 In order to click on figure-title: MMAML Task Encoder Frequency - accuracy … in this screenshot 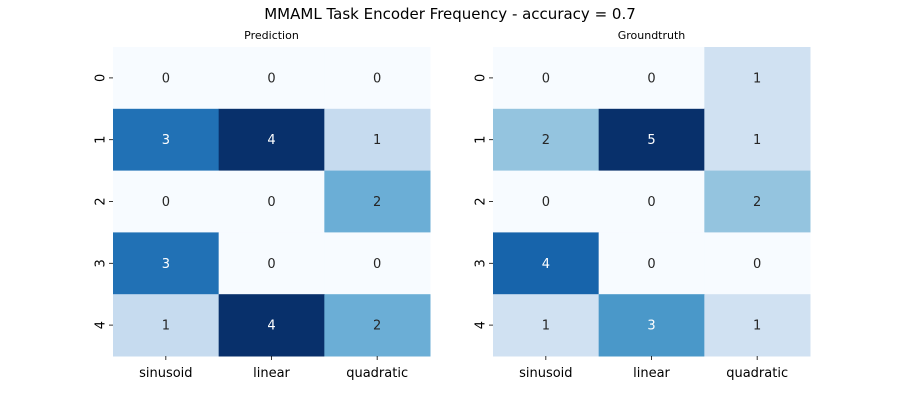, I will do `click(450, 14)`.